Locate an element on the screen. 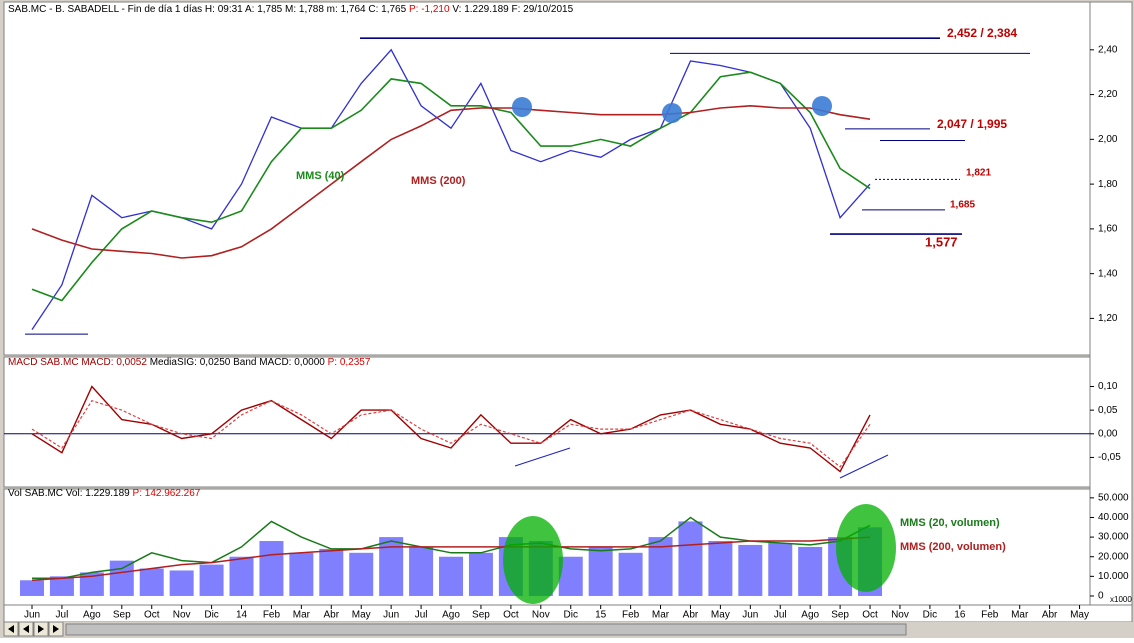  header-text: Vol SAB.MC Vol: 1.229.189 is located at coordinates (69, 493).